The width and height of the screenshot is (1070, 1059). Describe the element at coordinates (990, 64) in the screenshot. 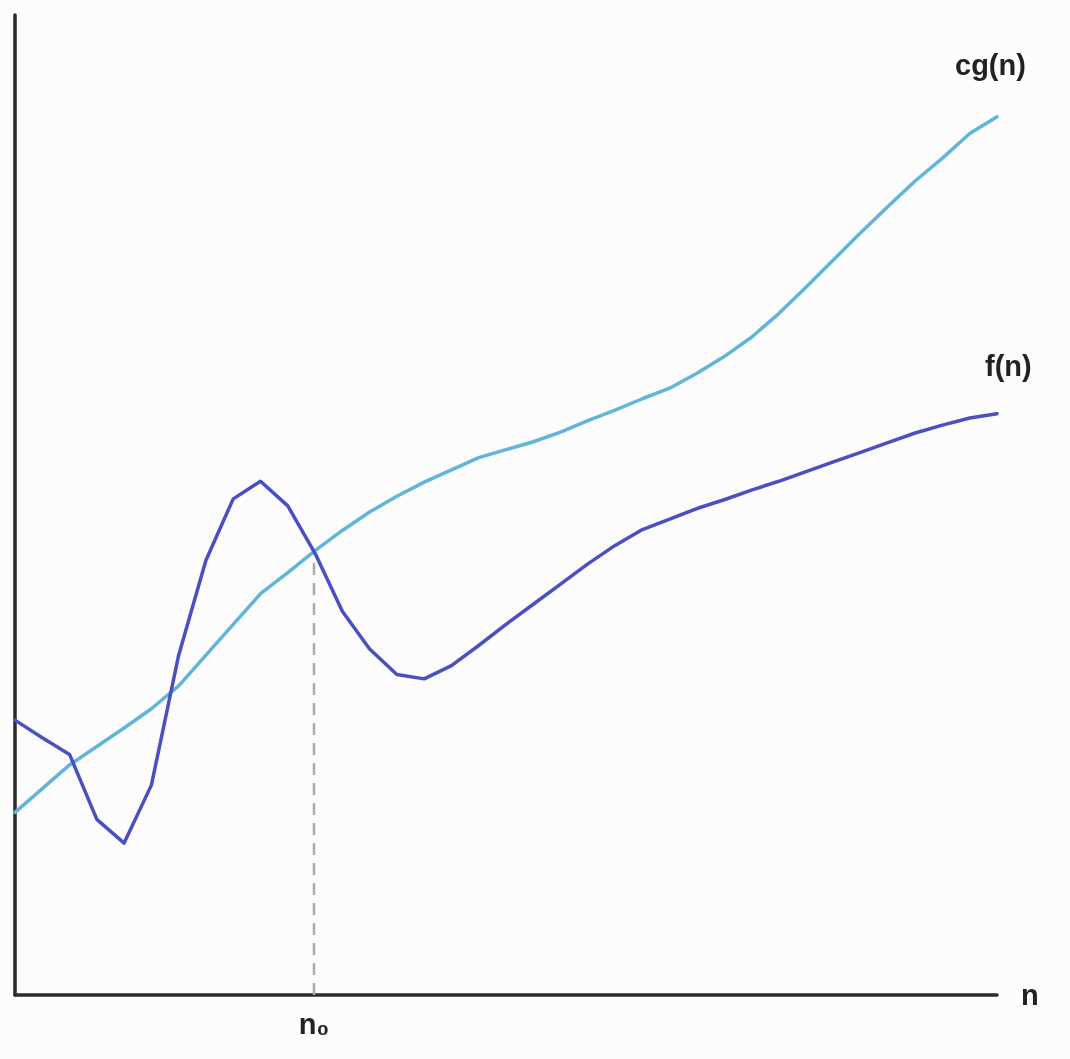

I see `series-label: cg(n)` at that location.